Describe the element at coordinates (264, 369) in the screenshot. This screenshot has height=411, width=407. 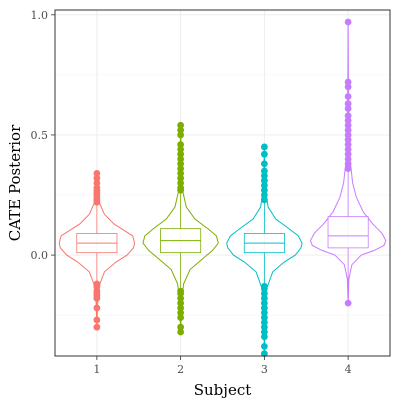
I see `x-tick-label: 3` at that location.